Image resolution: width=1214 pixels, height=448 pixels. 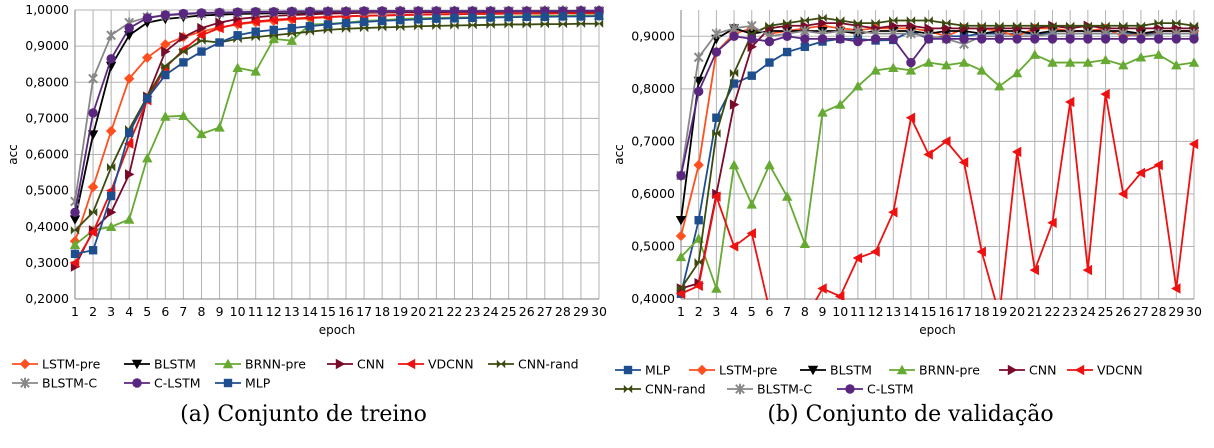 What do you see at coordinates (784, 389) in the screenshot?
I see `legend-label: BLSTM-C` at bounding box center [784, 389].